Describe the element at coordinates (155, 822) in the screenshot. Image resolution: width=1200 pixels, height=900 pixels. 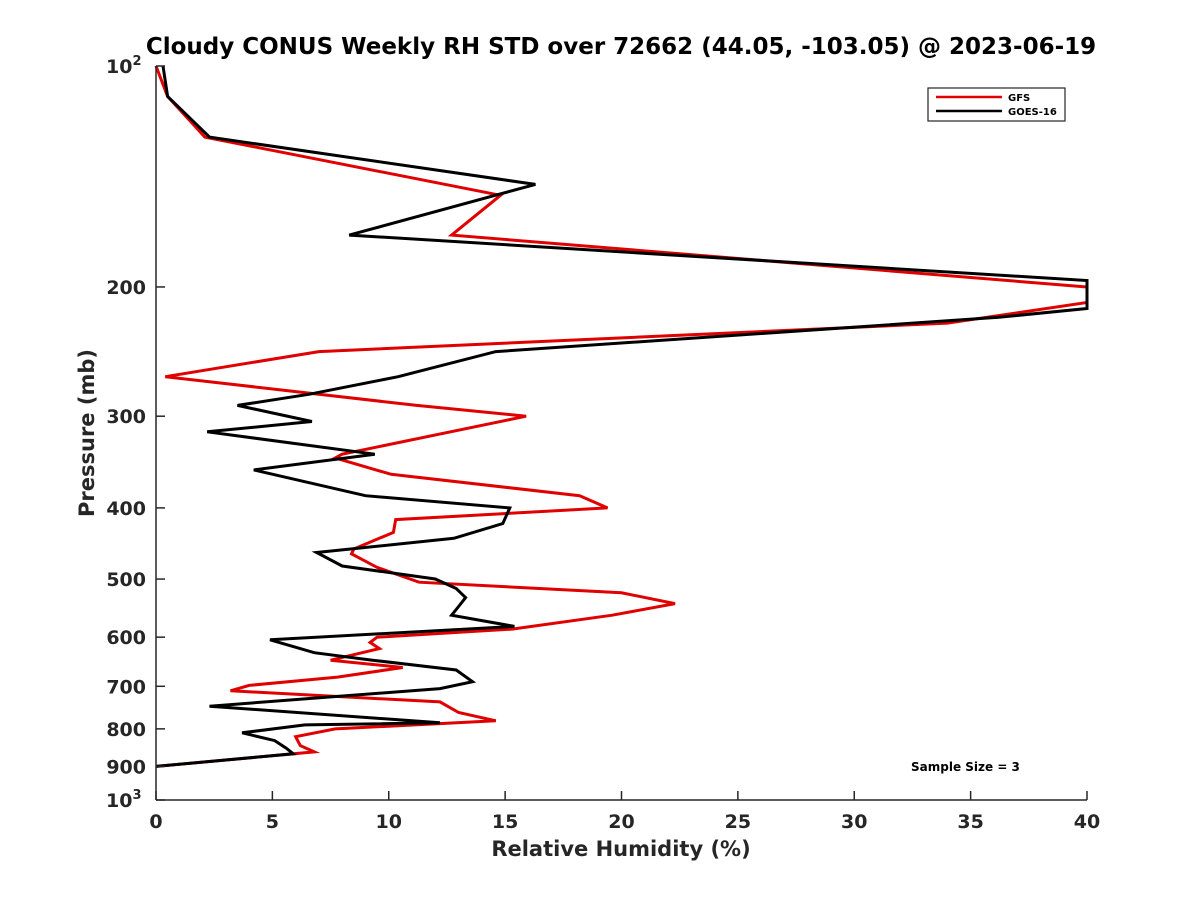
I see `x-tick-label: 0` at that location.